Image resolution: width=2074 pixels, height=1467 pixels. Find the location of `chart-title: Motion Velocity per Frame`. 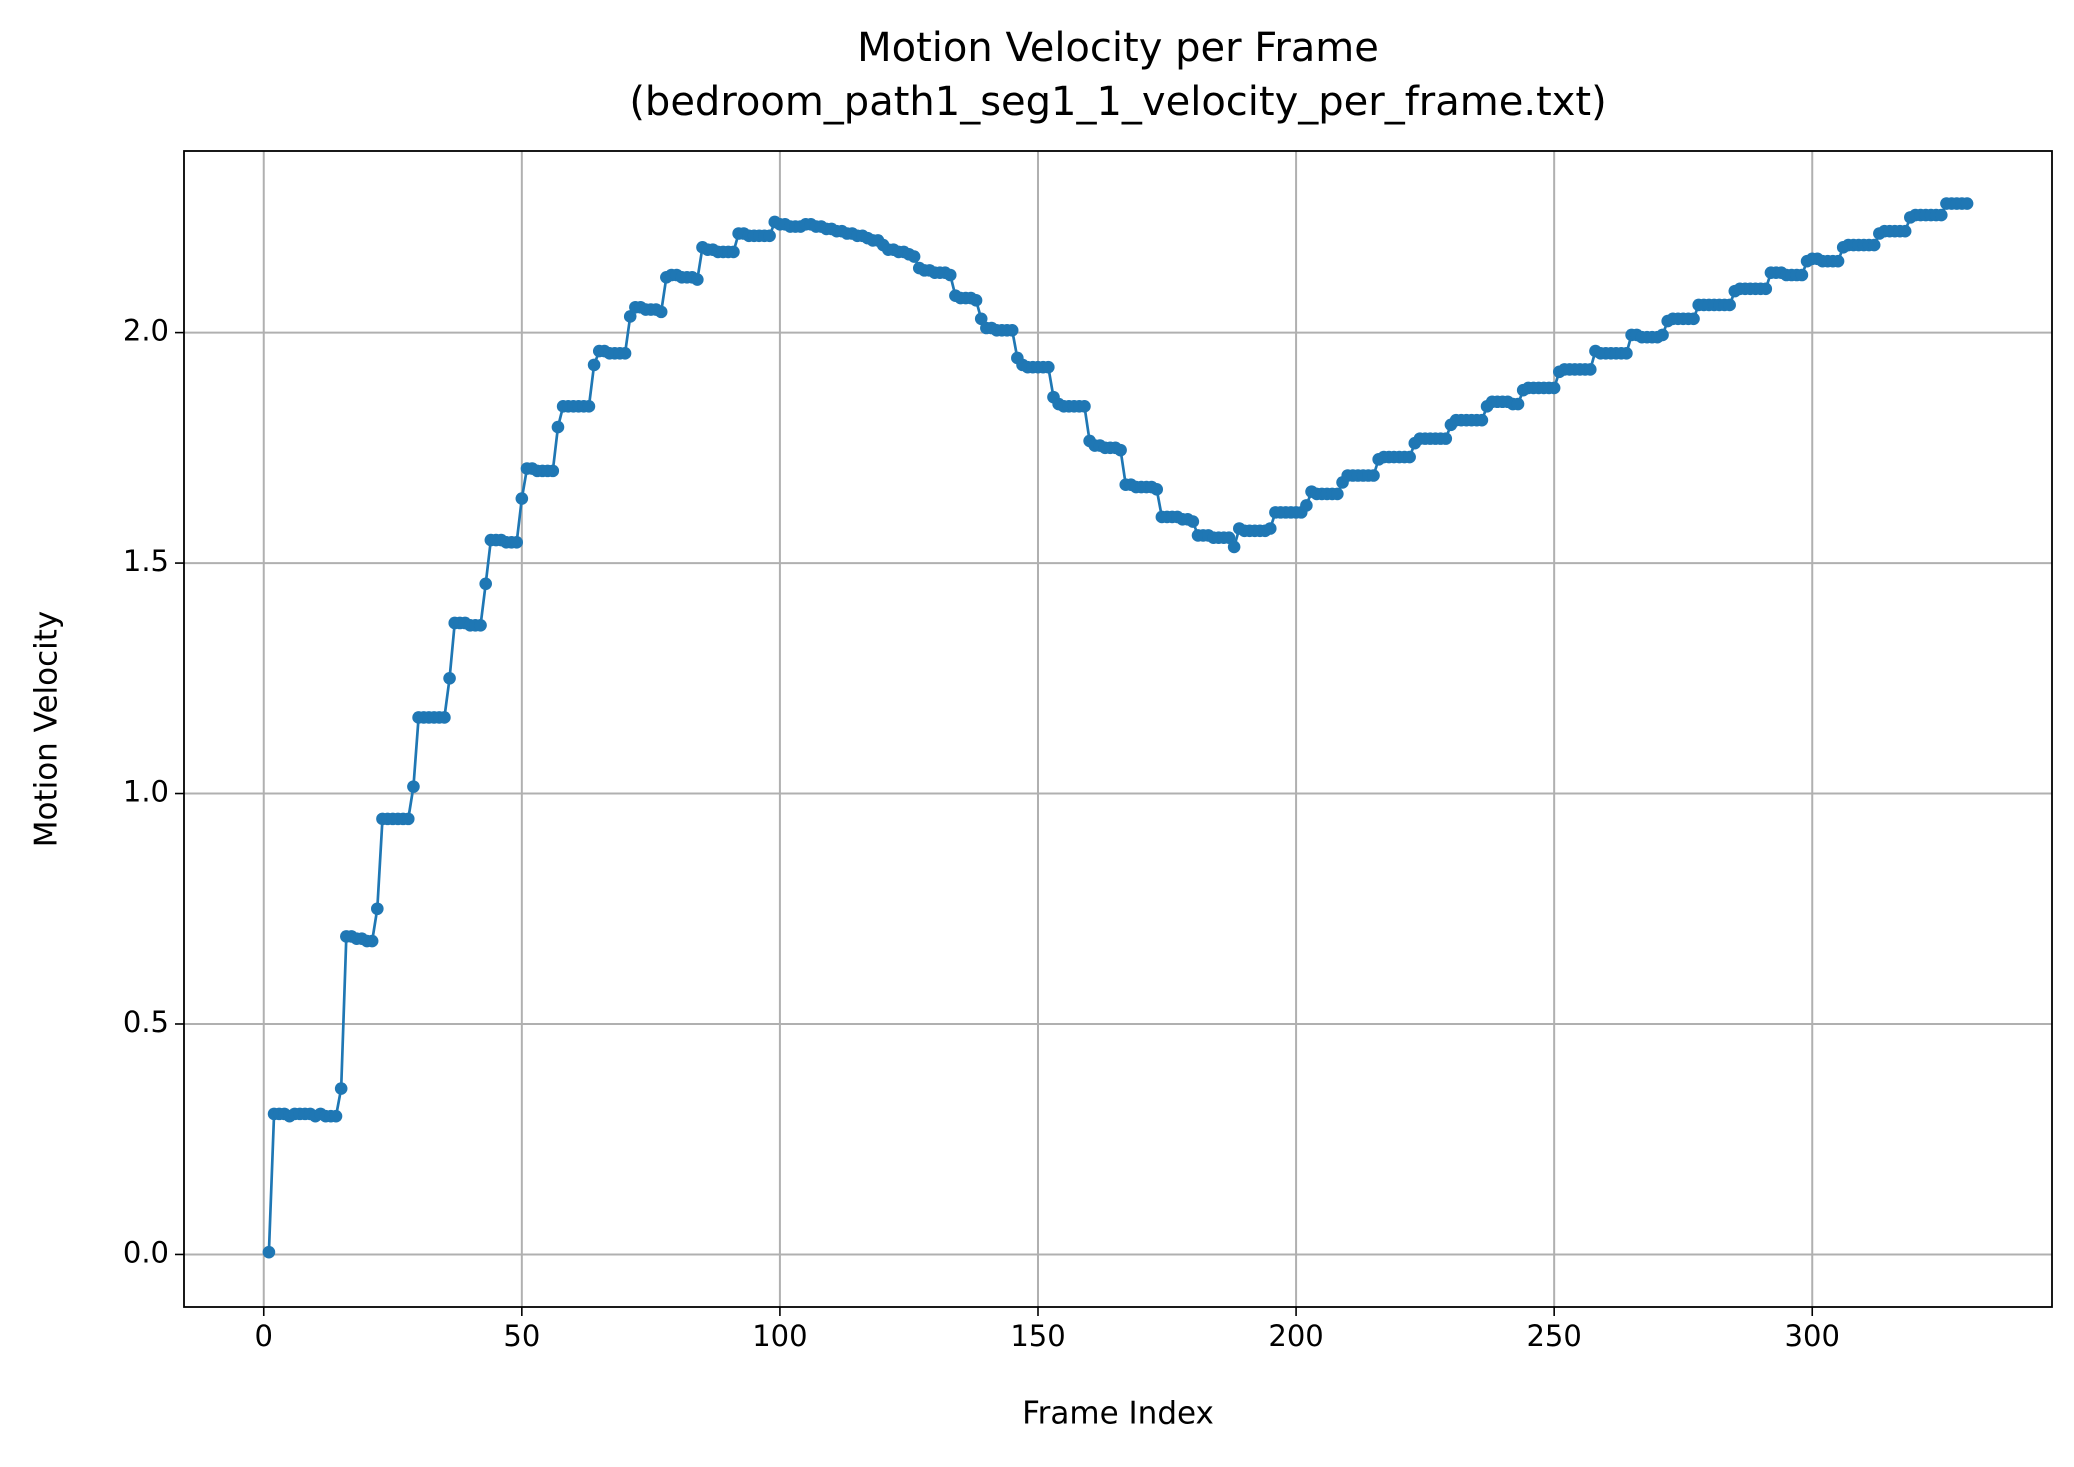

chart-title: Motion Velocity per Frame is located at coordinates (1118, 48).